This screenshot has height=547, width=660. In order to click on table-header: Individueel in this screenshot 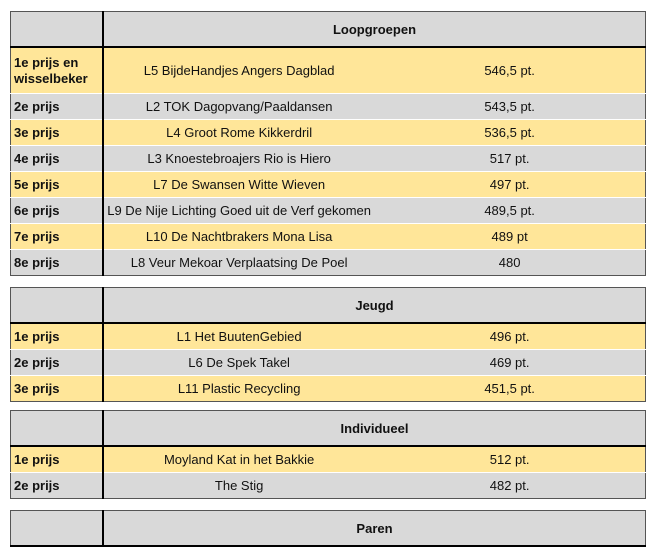, I will do `click(328, 428)`.